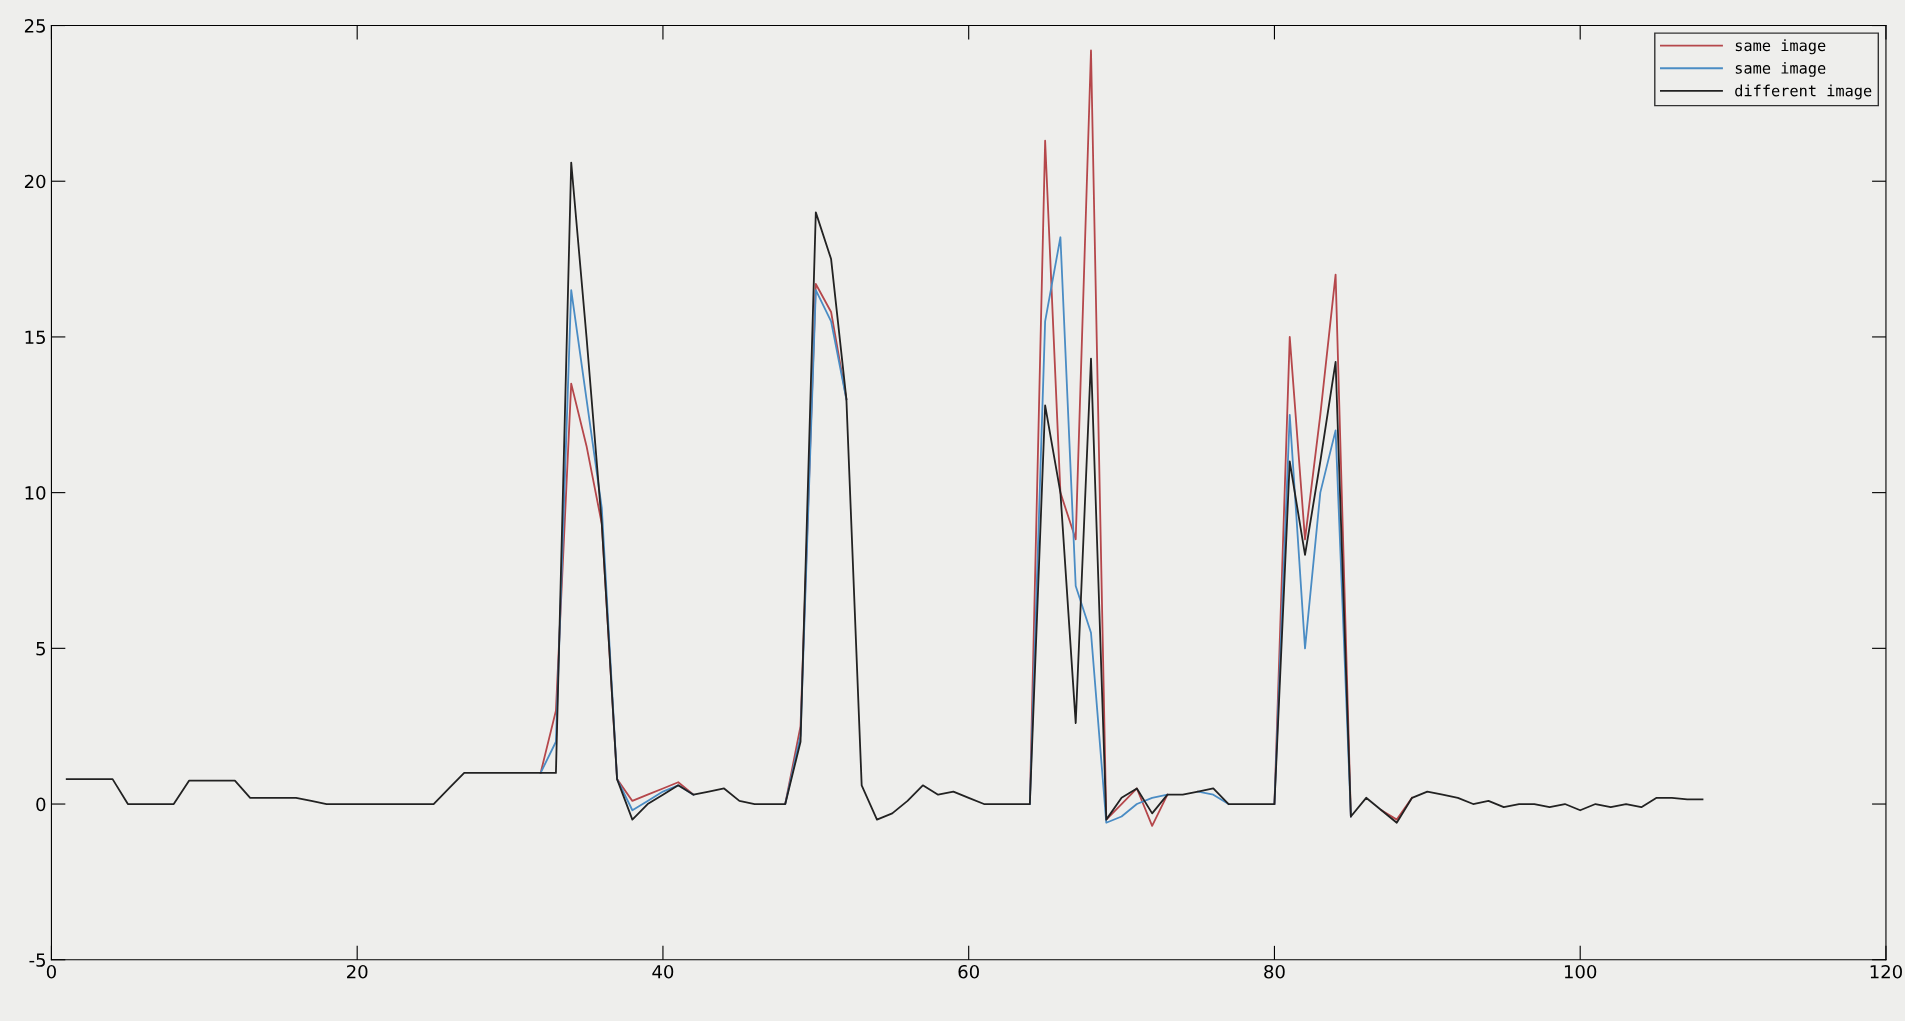 The width and height of the screenshot is (1905, 1021). What do you see at coordinates (1274, 971) in the screenshot?
I see `x-tick-label: 80` at bounding box center [1274, 971].